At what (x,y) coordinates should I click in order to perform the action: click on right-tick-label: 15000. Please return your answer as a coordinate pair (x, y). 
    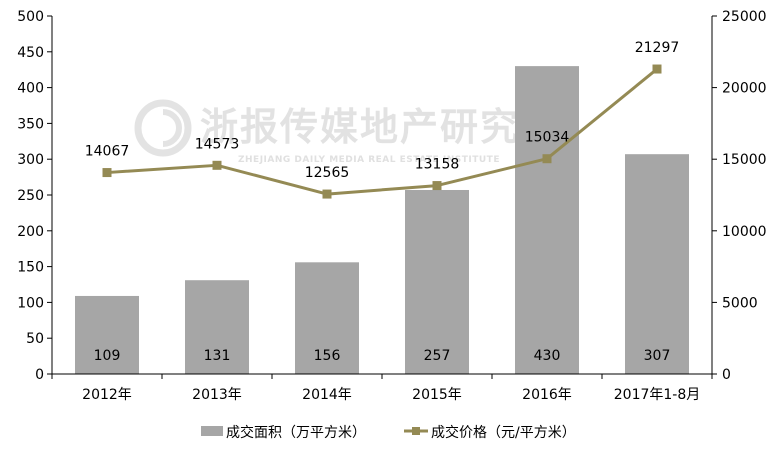
    Looking at the image, I should click on (744, 160).